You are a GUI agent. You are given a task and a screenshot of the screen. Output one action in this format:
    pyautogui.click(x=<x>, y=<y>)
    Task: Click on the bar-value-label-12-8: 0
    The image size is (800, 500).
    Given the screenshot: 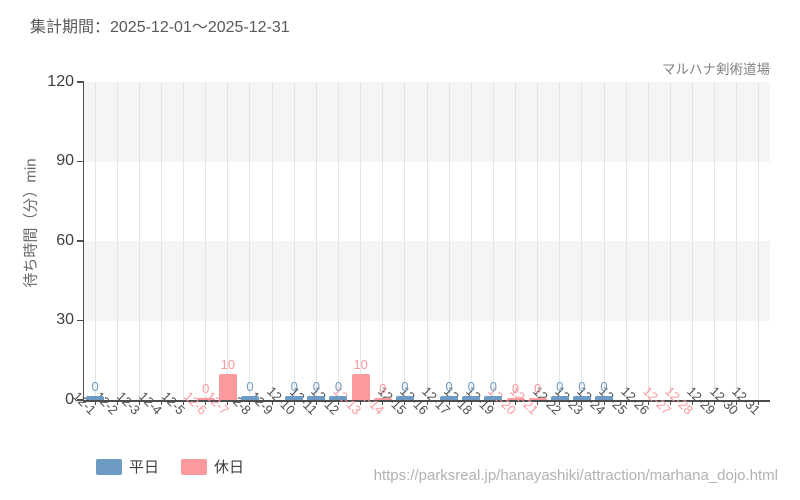 What is the action you would take?
    pyautogui.click(x=250, y=386)
    